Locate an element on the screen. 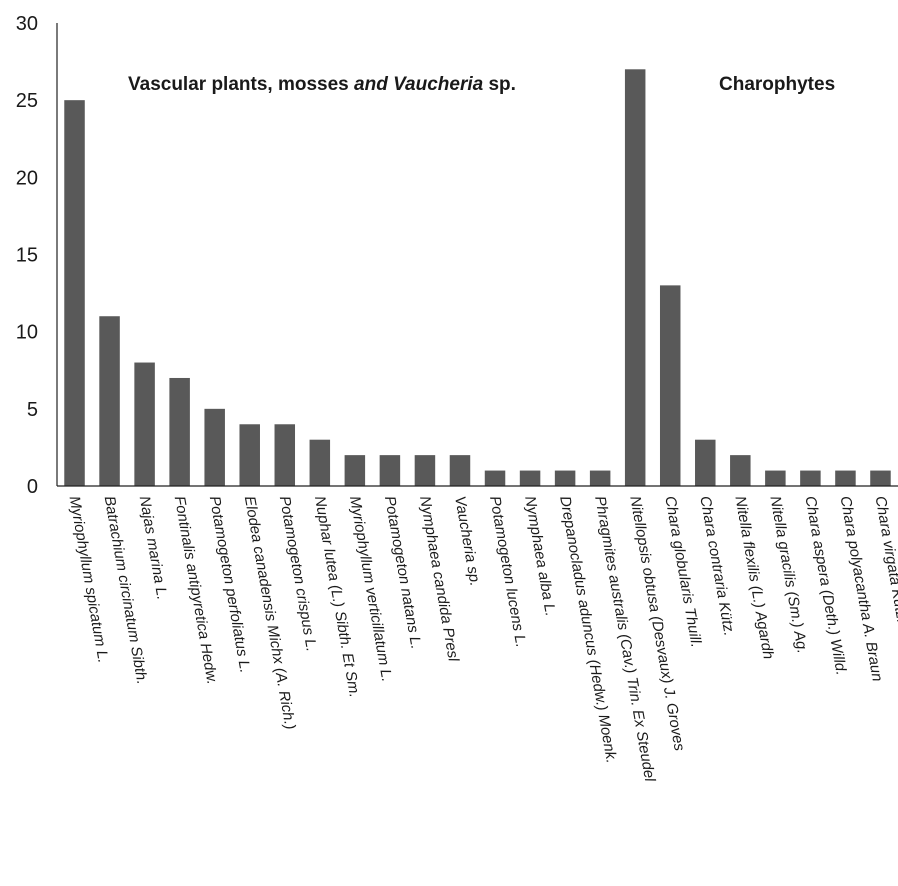 The width and height of the screenshot is (898, 886). category-label: Chara virgata Kütz. is located at coordinates (885, 559).